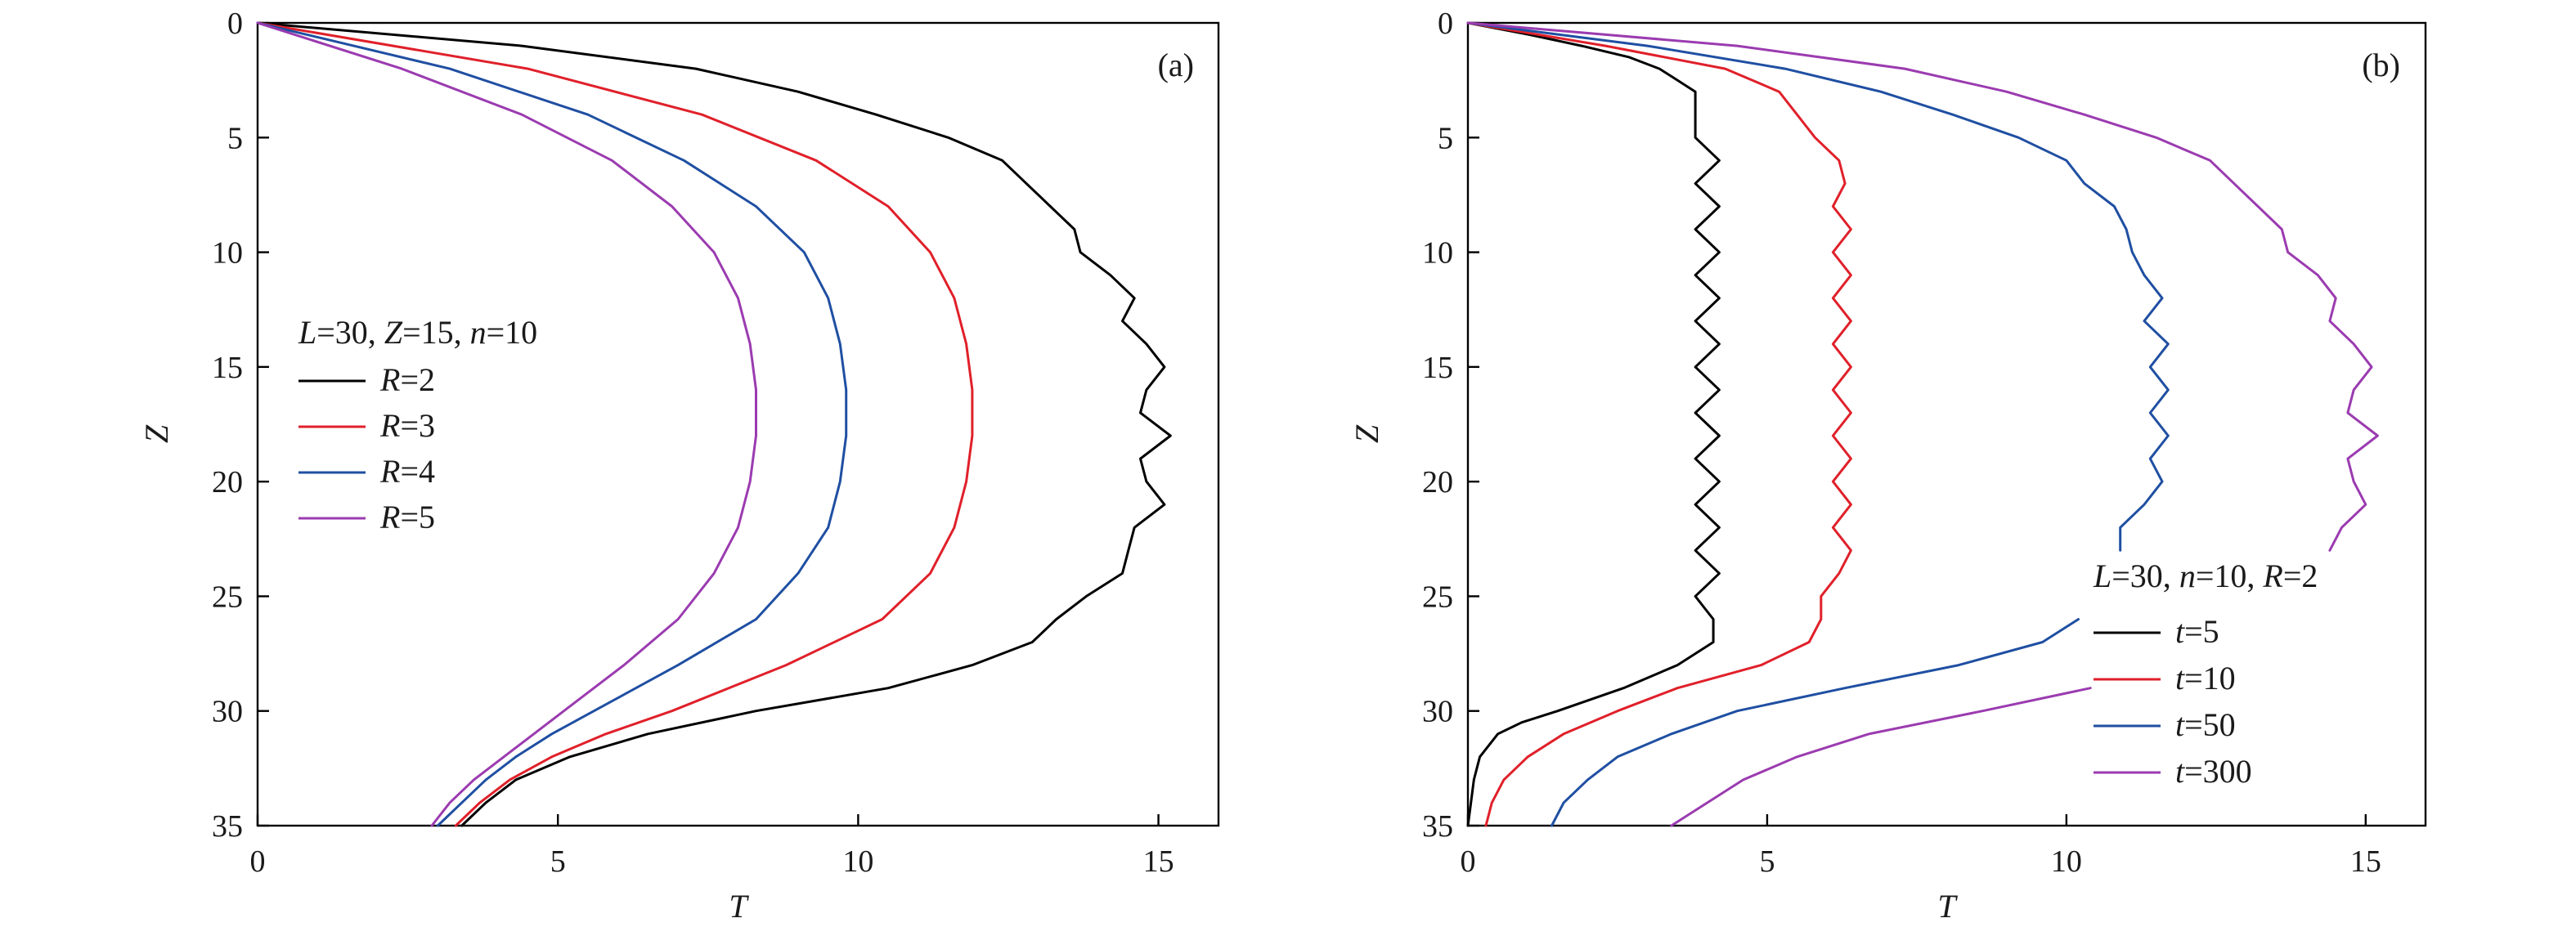  Describe the element at coordinates (2381, 65) in the screenshot. I see `panel-label: (b)` at that location.